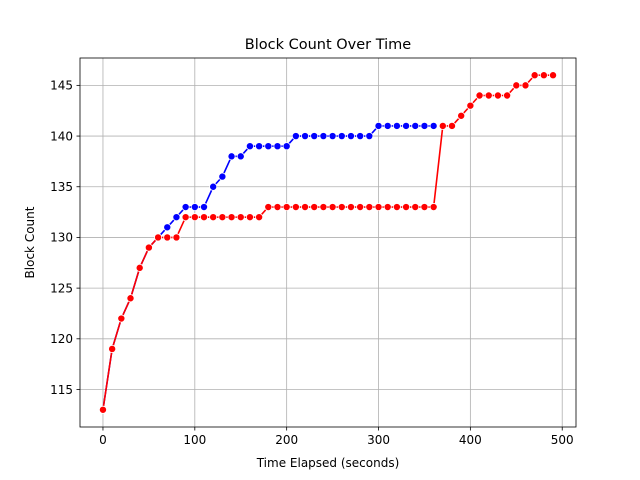 This screenshot has width=640, height=480. What do you see at coordinates (61, 339) in the screenshot?
I see `y-tick-label: 120` at bounding box center [61, 339].